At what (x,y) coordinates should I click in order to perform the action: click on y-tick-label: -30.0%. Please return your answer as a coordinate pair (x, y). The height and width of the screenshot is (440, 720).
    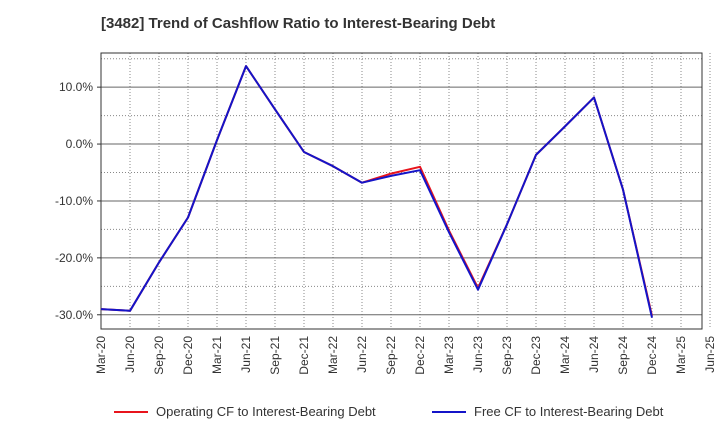
    Looking at the image, I should click on (74, 315).